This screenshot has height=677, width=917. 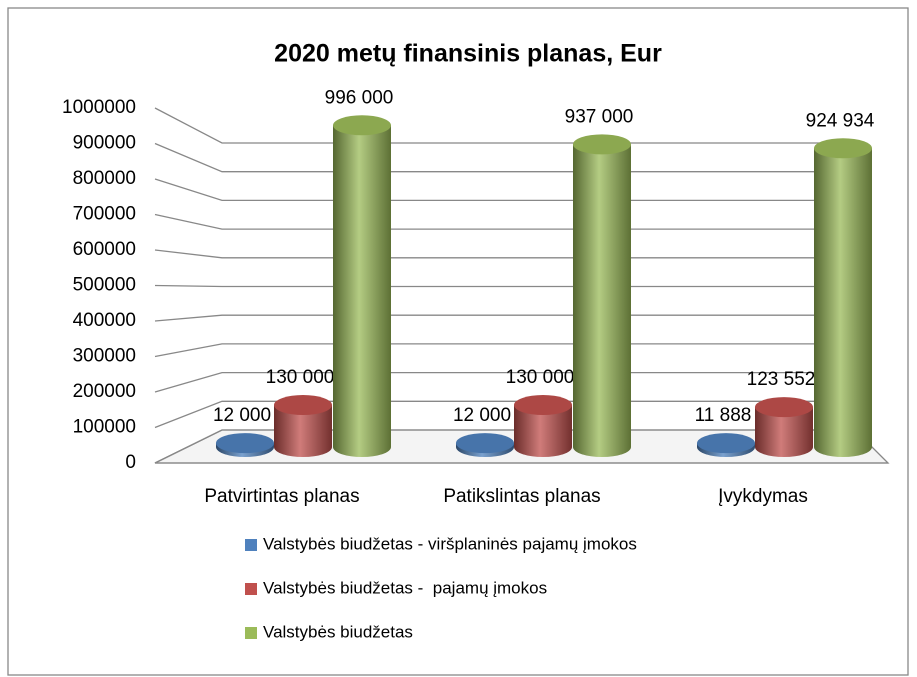 I want to click on y-tick-label: 400000, so click(x=104, y=320).